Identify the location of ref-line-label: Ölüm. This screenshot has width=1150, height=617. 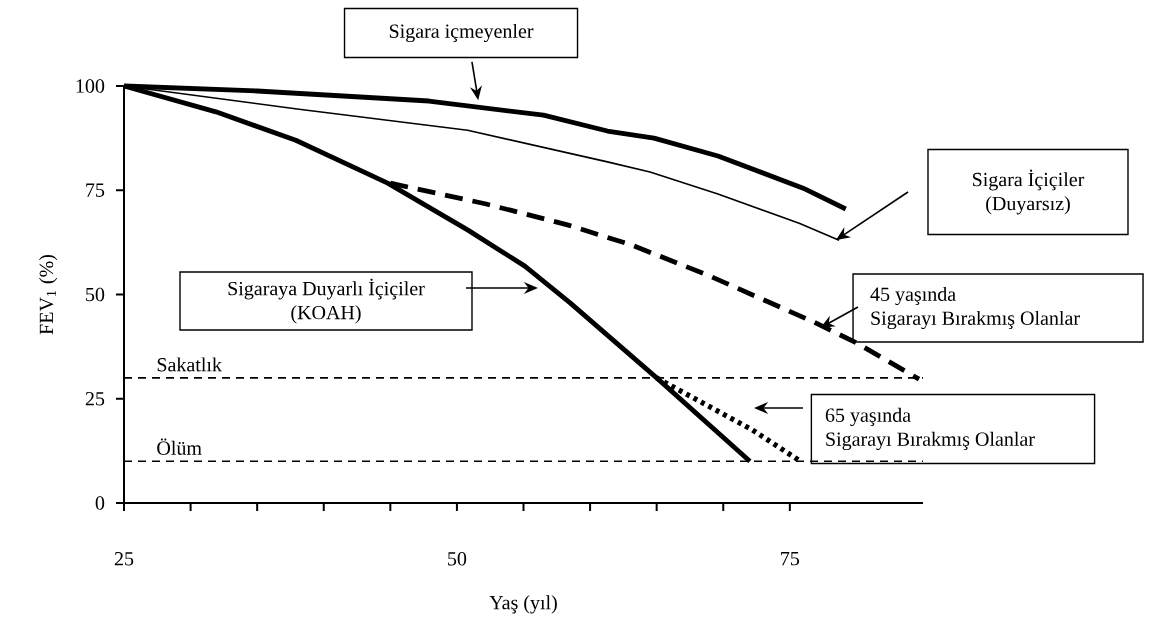
(179, 446).